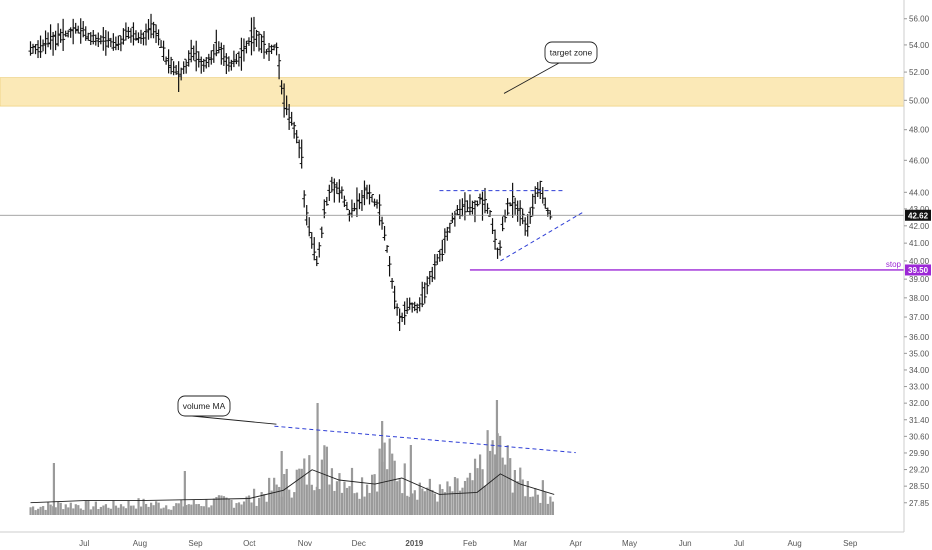 The width and height of the screenshot is (932, 550). I want to click on y-tick: 52.00, so click(917, 72).